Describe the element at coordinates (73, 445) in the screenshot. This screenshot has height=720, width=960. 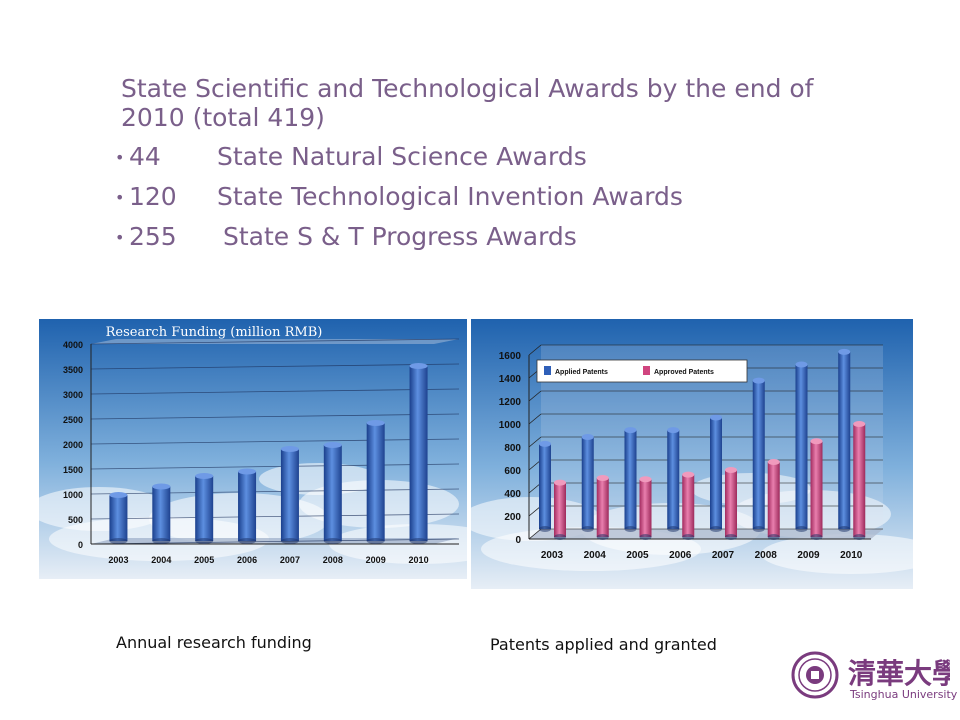
I see `y-tick-label: 2000` at that location.